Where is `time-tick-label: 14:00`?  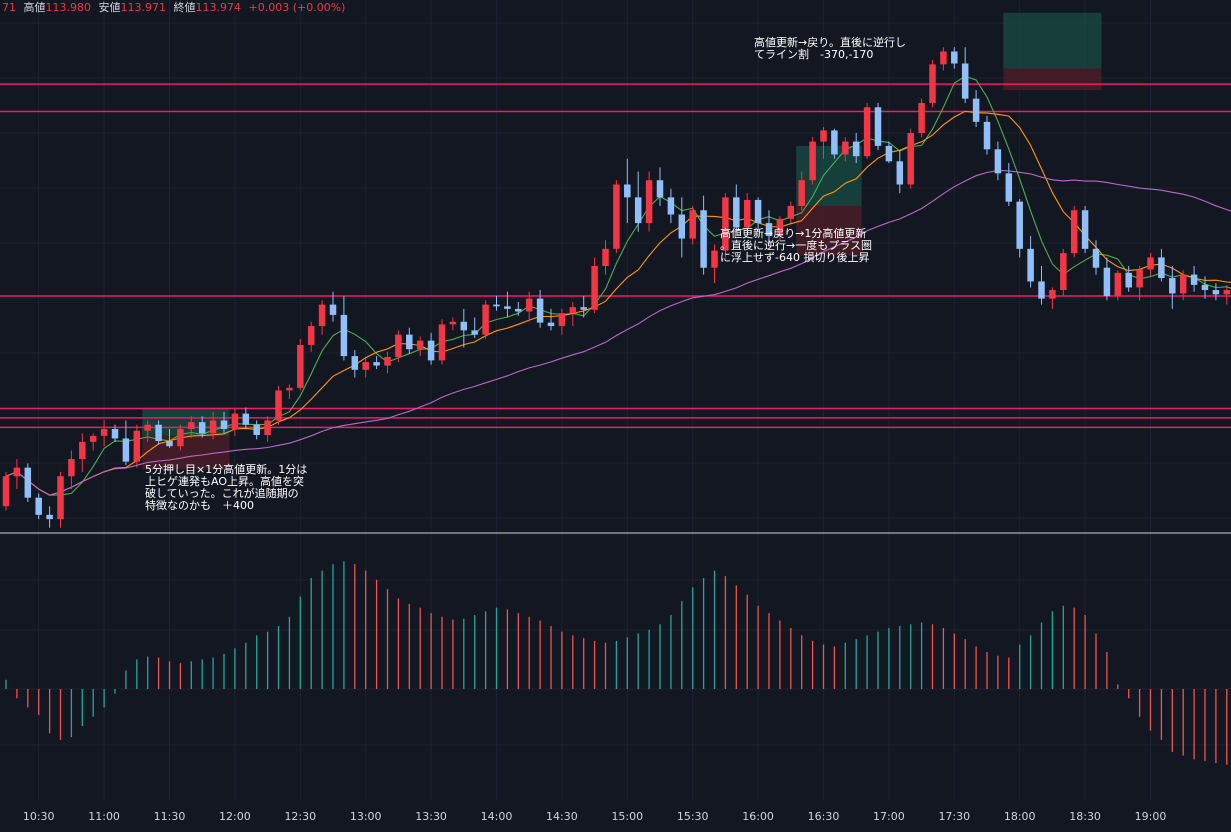
time-tick-label: 14:00 is located at coordinates (497, 816).